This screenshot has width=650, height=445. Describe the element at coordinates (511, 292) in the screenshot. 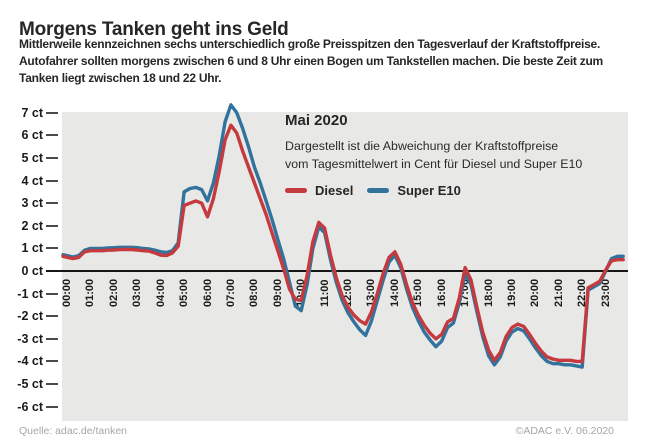

I see `x-axis-tick-label: 19:00` at that location.